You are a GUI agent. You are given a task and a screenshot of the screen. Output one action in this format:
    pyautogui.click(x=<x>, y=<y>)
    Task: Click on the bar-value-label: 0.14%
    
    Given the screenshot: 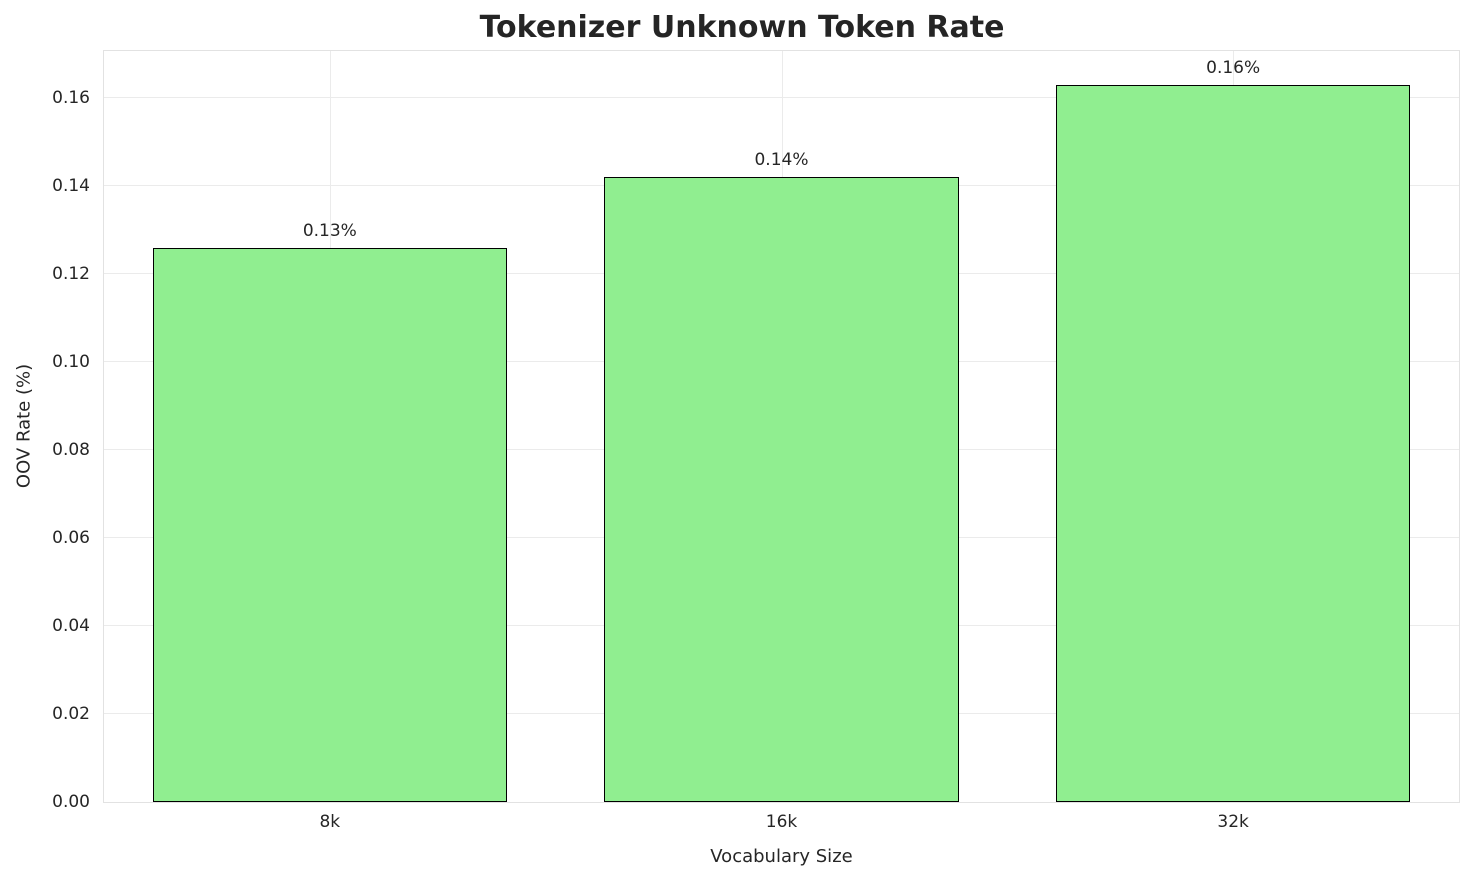 What is the action you would take?
    pyautogui.click(x=781, y=160)
    